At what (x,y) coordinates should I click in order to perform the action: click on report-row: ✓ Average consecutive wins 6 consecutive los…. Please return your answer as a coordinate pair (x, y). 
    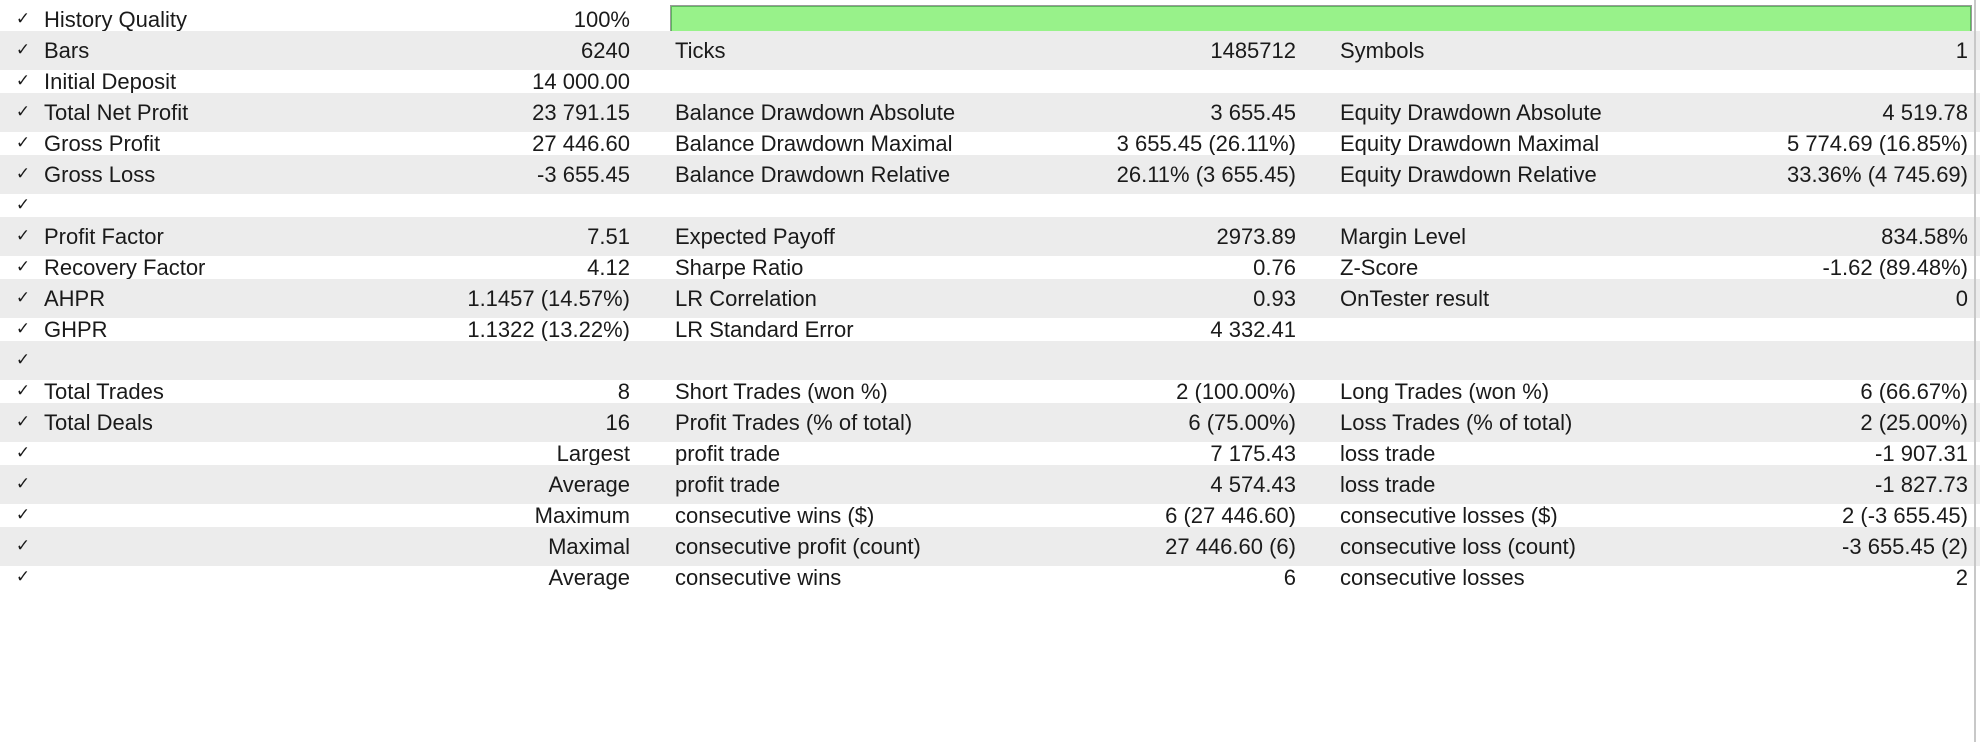
    Looking at the image, I should click on (990, 577).